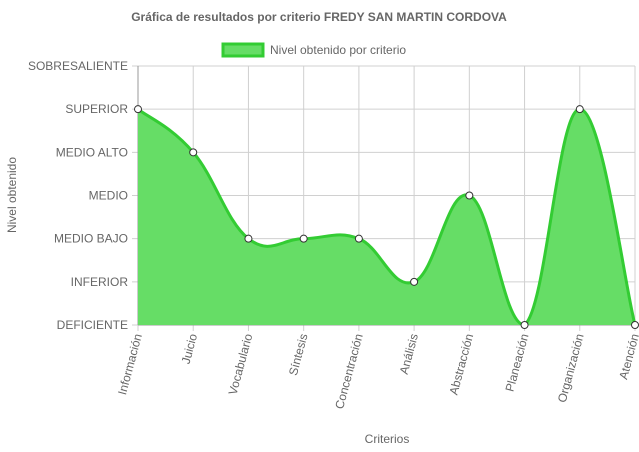 This screenshot has height=452, width=639. I want to click on y-tick-label: MEDIO ALTO, so click(92, 152).